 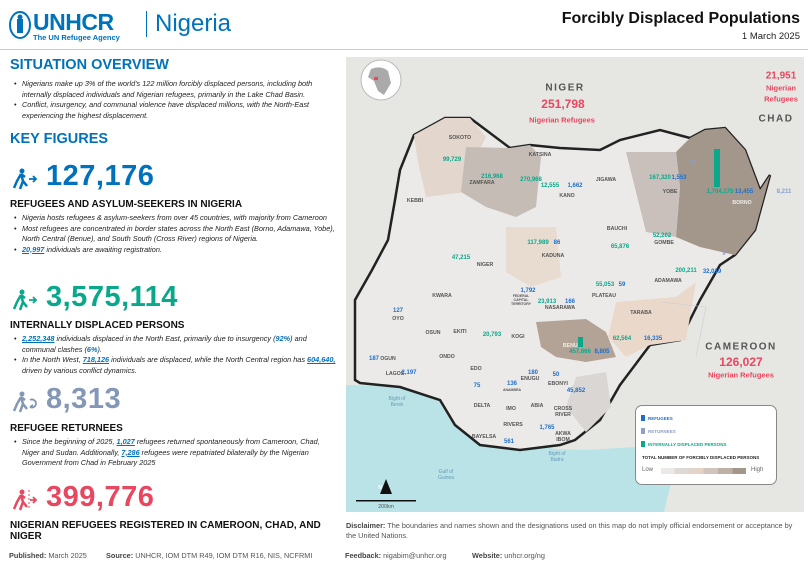 I want to click on state-kaduna: KADUNA, so click(x=553, y=256).